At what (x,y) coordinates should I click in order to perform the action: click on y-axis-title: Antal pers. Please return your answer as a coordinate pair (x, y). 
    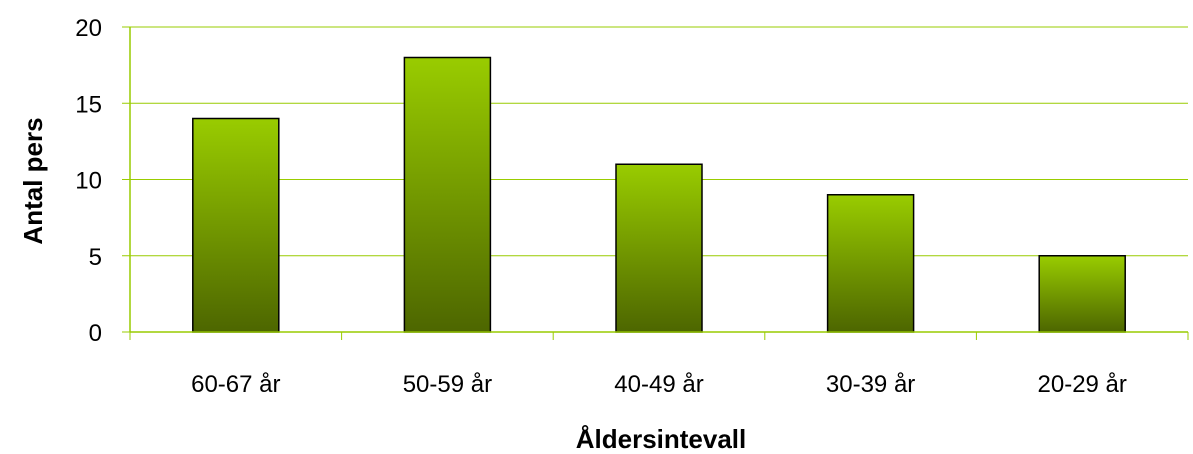
    Looking at the image, I should click on (33, 180).